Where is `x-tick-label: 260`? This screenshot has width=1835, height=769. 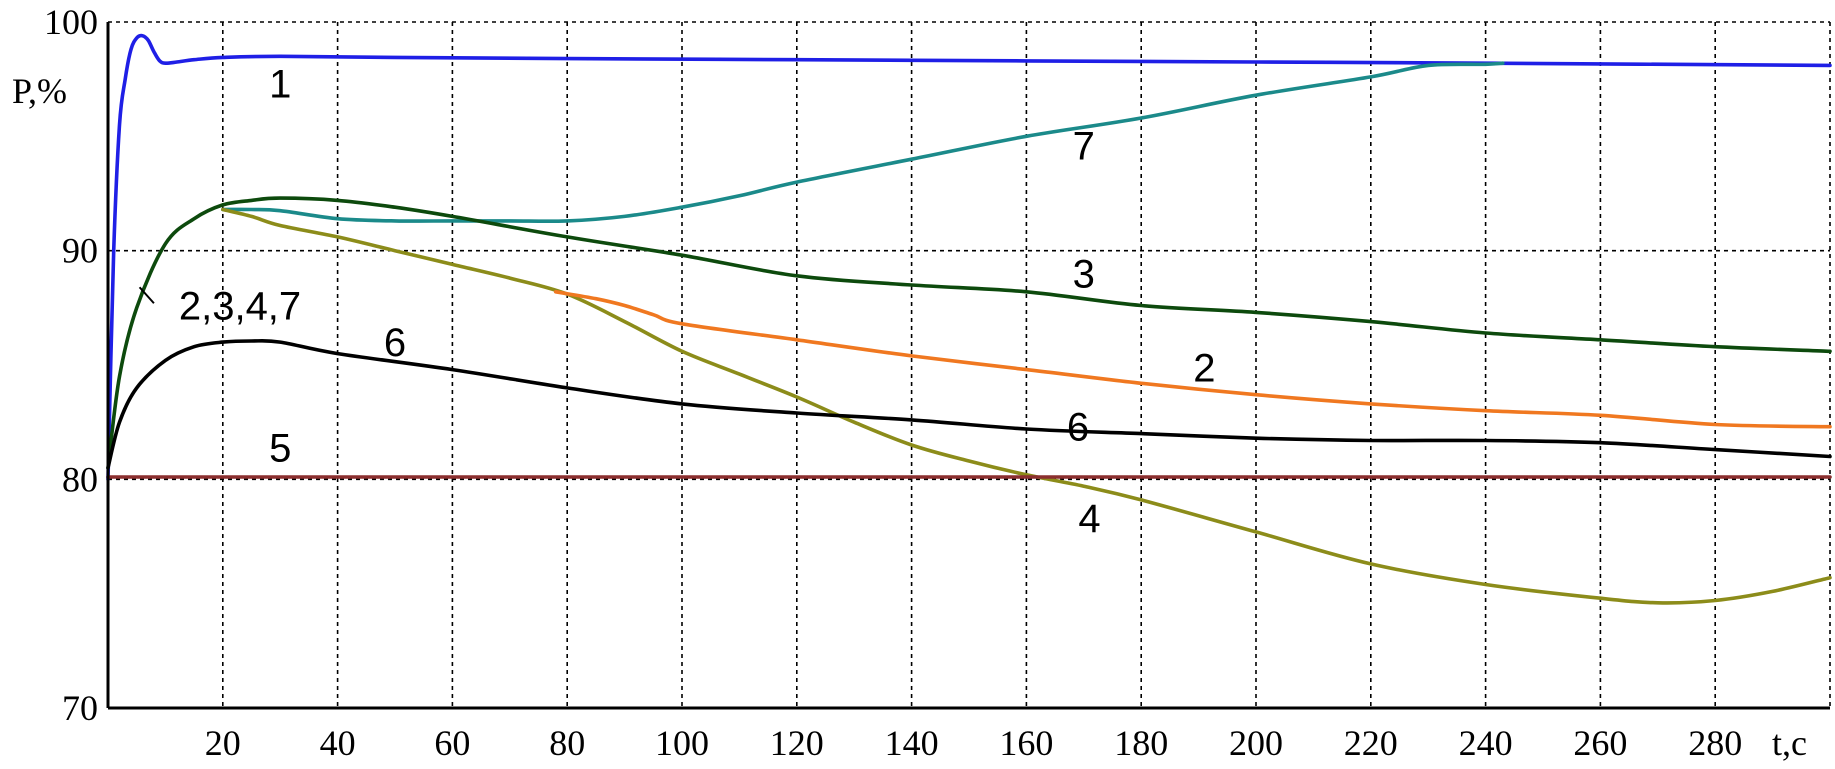 x-tick-label: 260 is located at coordinates (1600, 743).